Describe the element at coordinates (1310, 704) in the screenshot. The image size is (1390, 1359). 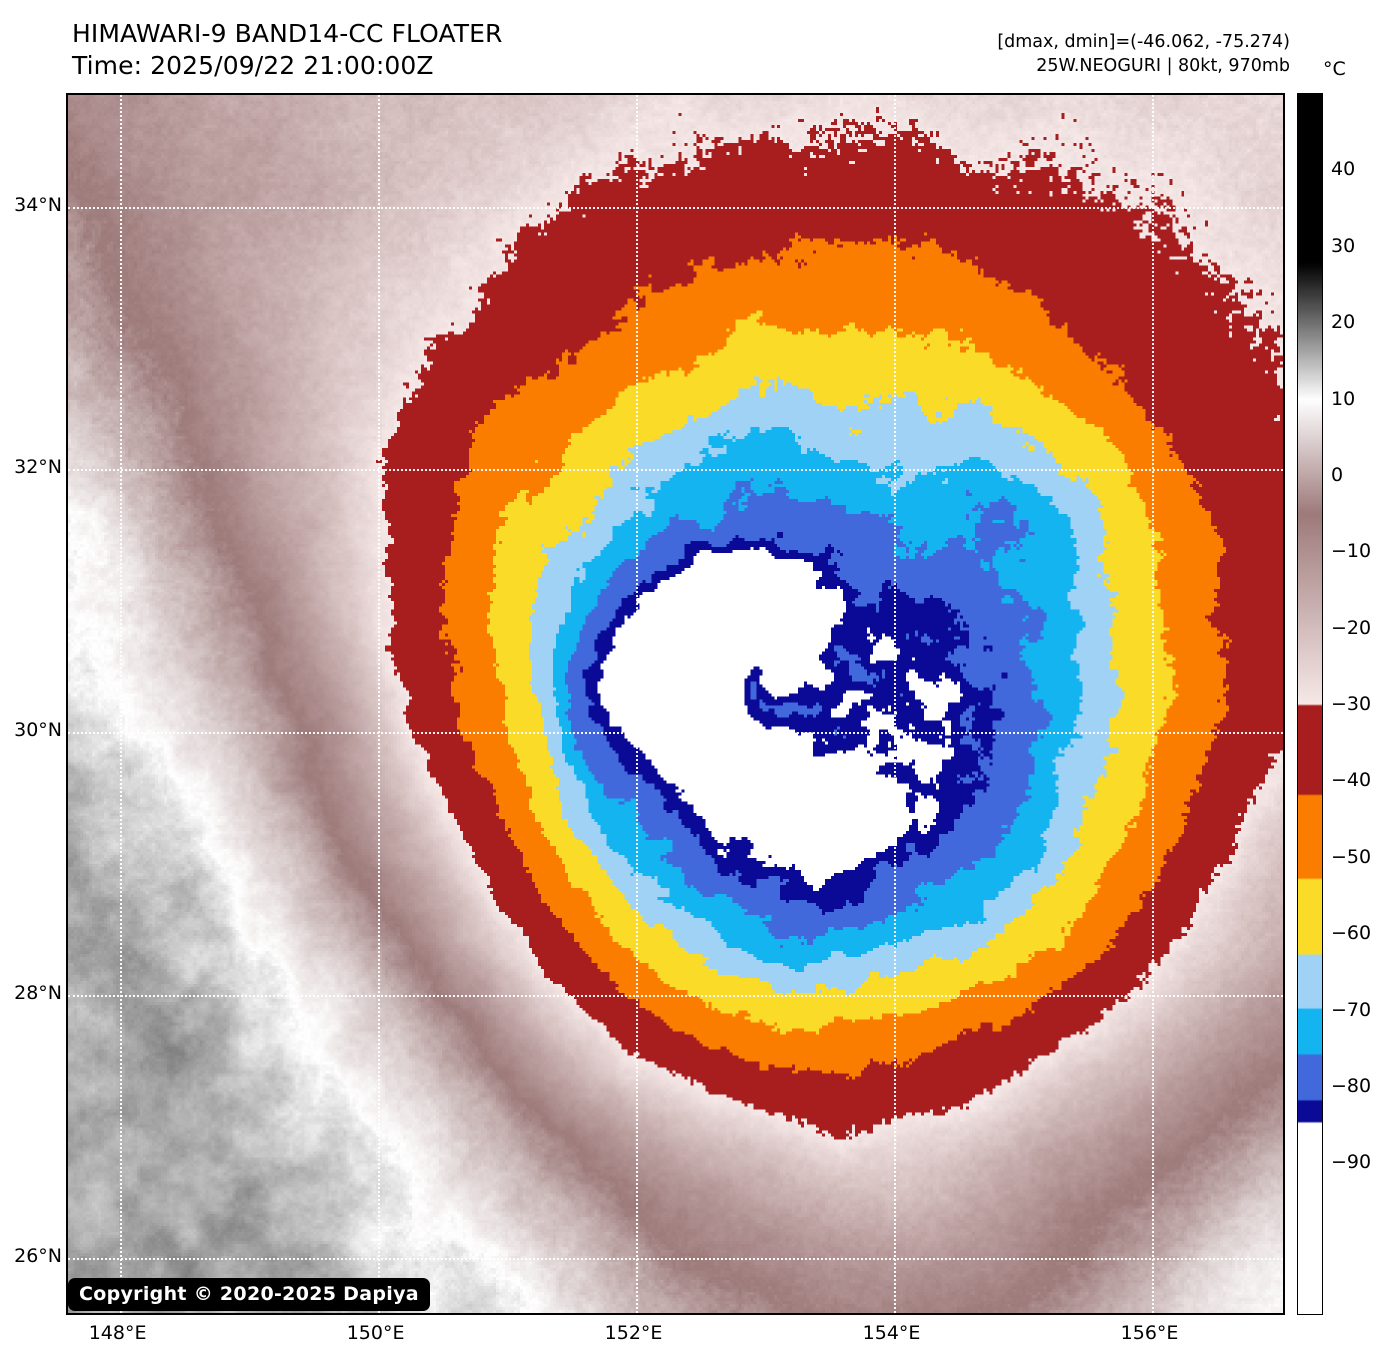
I see `temperature-colorbar` at that location.